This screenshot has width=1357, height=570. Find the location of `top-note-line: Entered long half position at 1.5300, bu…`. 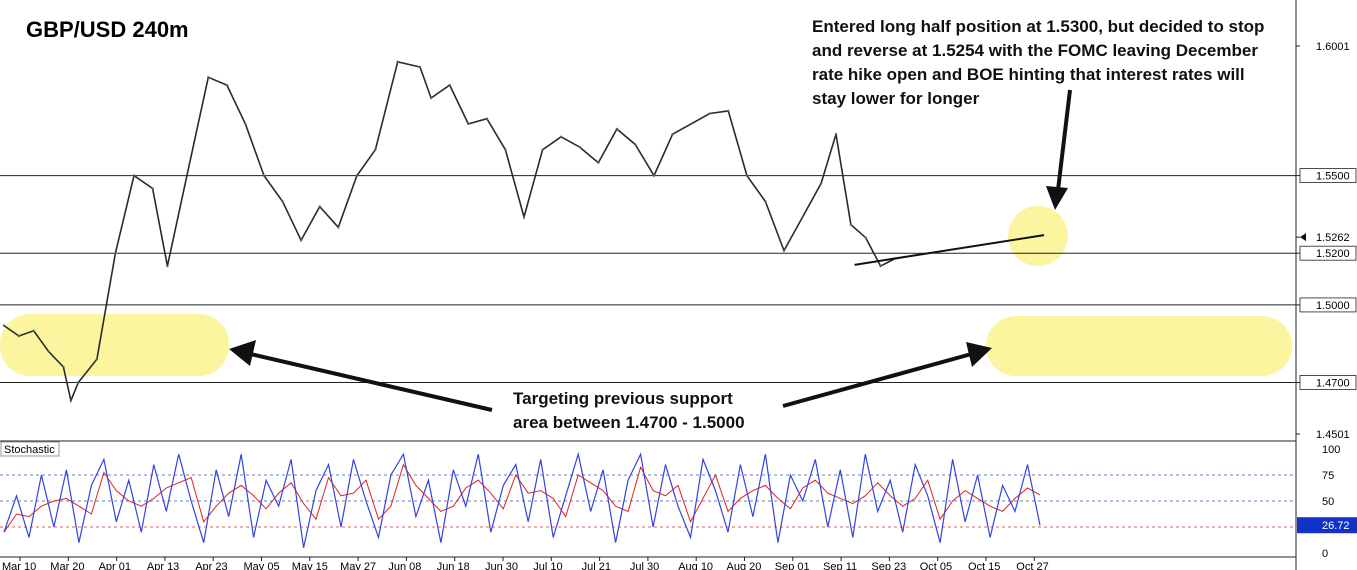

top-note-line: Entered long half position at 1.5300, bu… is located at coordinates (1038, 26).